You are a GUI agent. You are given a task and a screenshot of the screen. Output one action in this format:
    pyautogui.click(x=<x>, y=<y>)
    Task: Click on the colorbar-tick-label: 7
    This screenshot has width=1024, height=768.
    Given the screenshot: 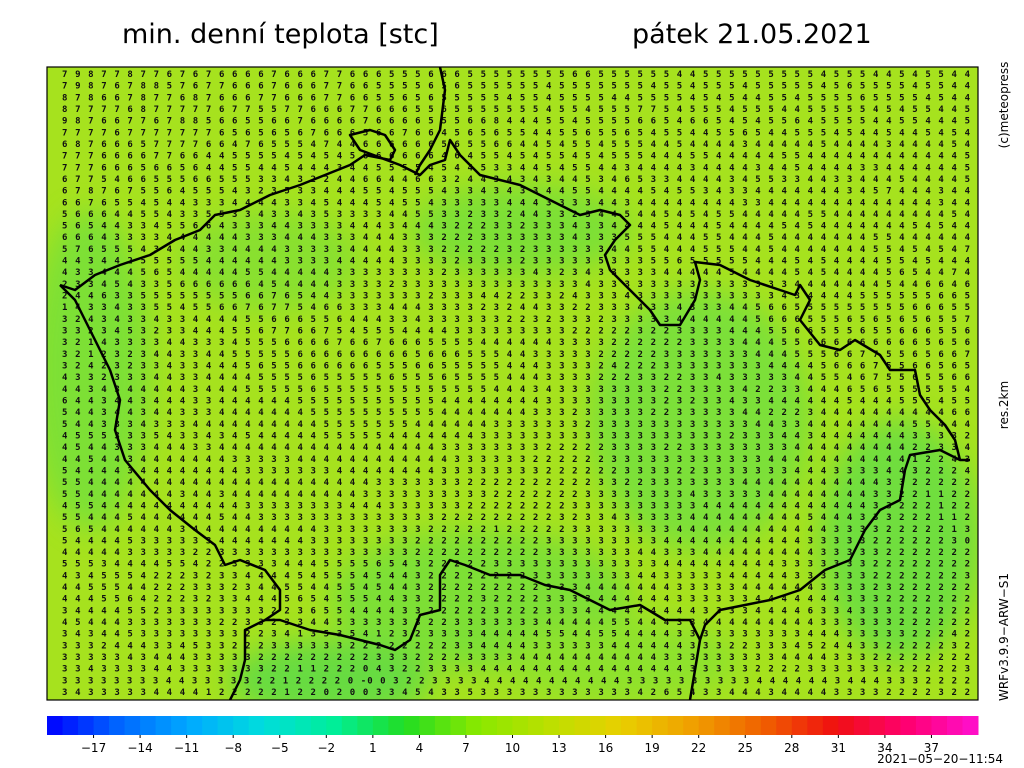 What is the action you would take?
    pyautogui.click(x=466, y=748)
    